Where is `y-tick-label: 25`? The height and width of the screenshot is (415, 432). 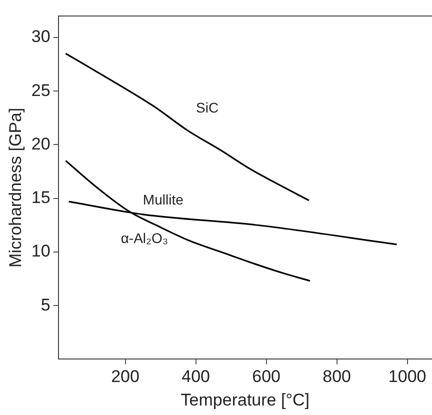
y-tick-label: 25 is located at coordinates (40, 90).